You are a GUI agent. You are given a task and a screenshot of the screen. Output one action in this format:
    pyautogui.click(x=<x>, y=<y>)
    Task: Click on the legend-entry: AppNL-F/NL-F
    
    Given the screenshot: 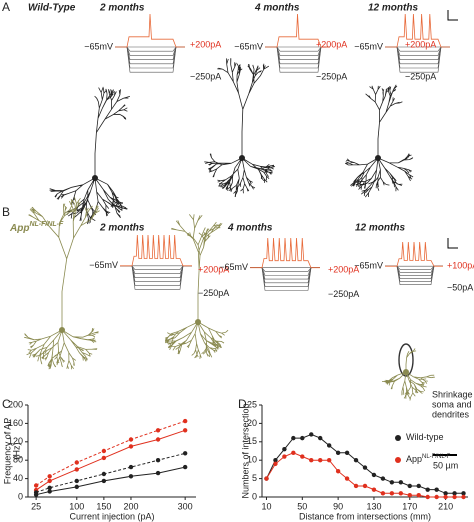 What is the action you would take?
    pyautogui.click(x=428, y=459)
    